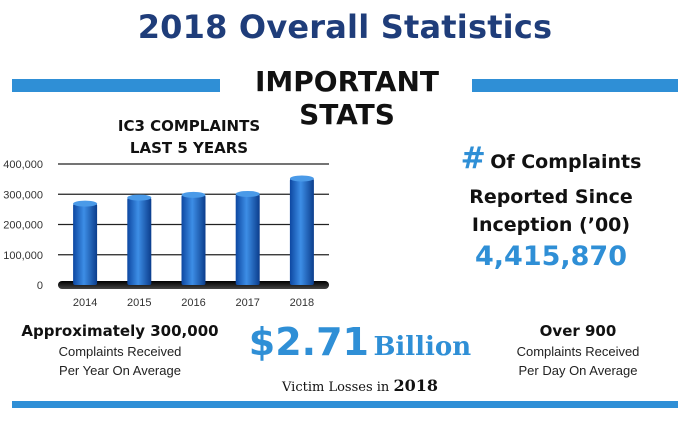 The image size is (690, 425). What do you see at coordinates (189, 148) in the screenshot?
I see `chart-title-line-2: LAST 5 YEARS` at bounding box center [189, 148].